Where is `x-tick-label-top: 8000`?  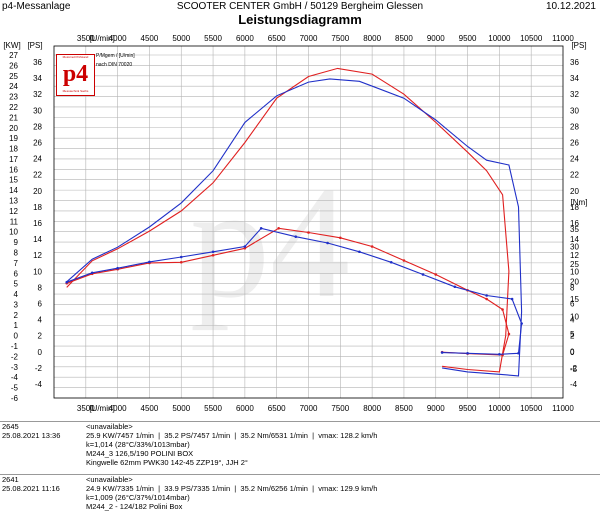
x-tick-label-top: 8000 is located at coordinates (372, 38).